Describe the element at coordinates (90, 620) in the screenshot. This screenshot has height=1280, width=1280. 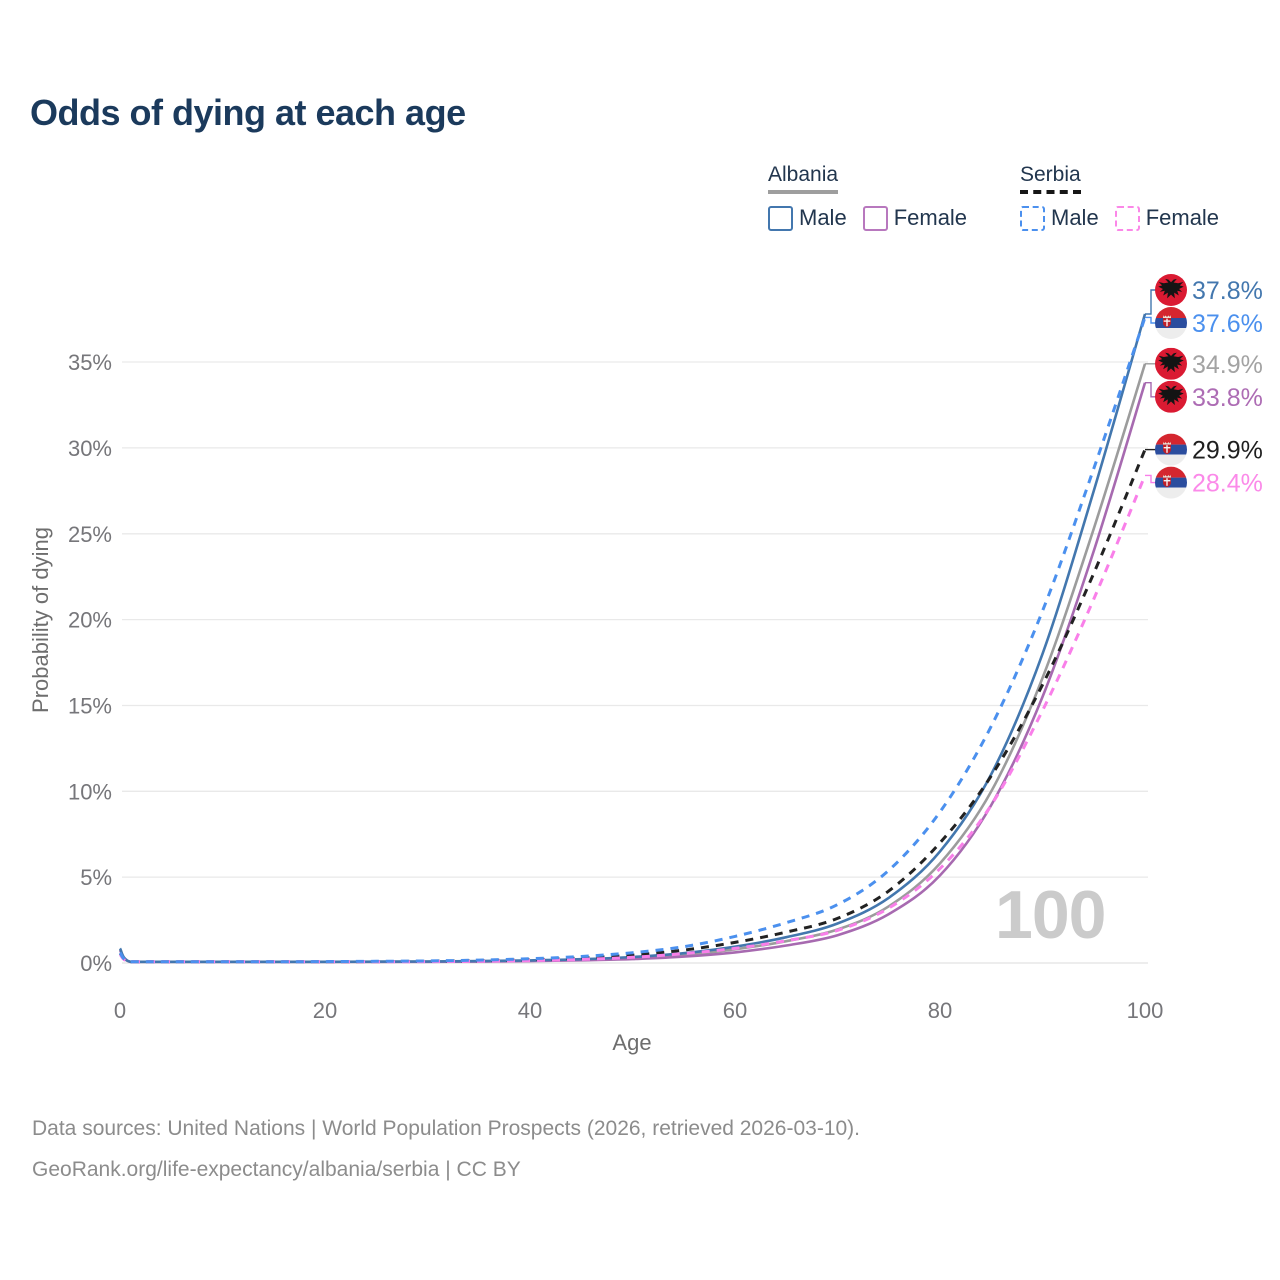
I see `y-tick-20: 20%` at that location.